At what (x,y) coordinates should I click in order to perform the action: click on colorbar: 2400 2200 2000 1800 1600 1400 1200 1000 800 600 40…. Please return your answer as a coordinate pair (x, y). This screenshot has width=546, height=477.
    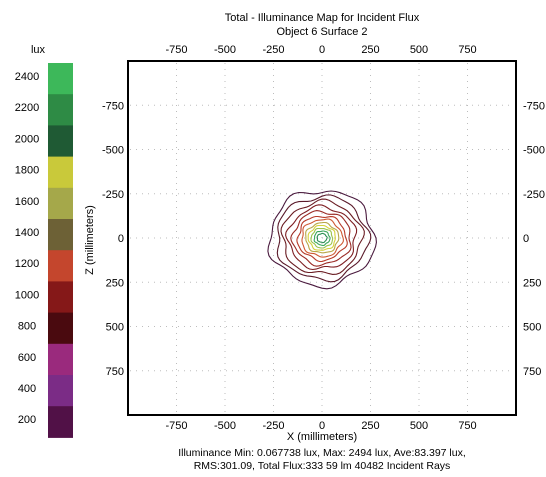
    Looking at the image, I should click on (44, 250).